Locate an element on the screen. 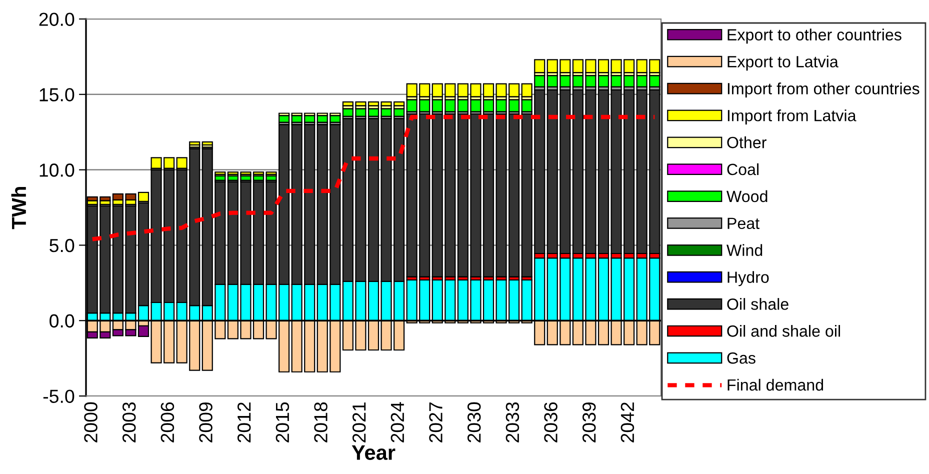  legend-label: Peat is located at coordinates (744, 224).